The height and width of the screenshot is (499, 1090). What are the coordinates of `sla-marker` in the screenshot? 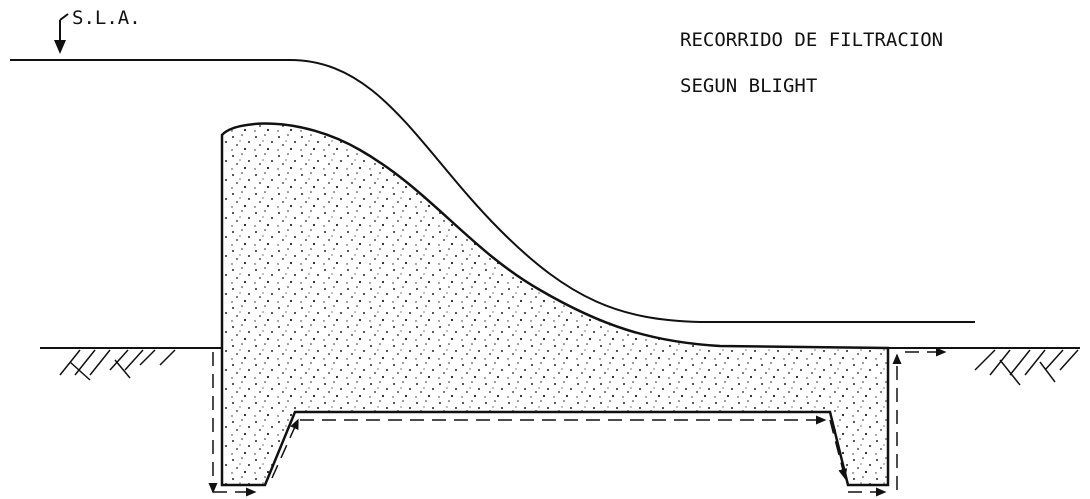 It's located at (64, 32).